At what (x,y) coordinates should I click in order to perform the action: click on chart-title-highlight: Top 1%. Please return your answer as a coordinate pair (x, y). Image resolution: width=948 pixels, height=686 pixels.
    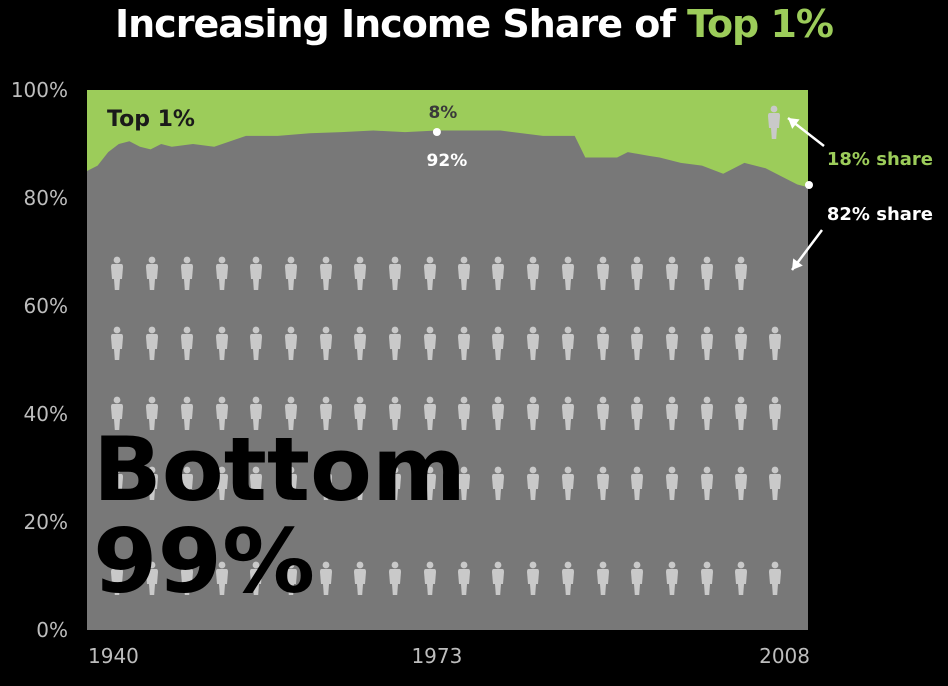
    Looking at the image, I should click on (760, 24).